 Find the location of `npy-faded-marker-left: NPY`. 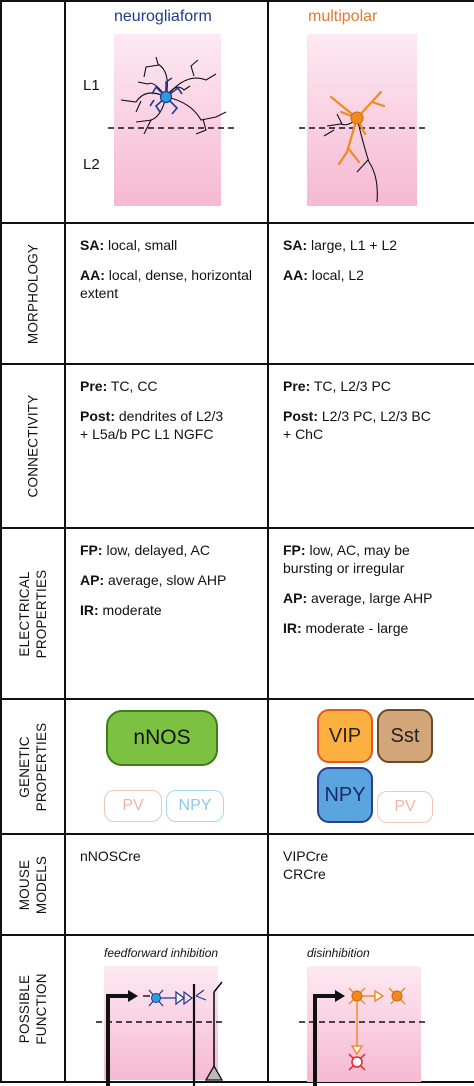

npy-faded-marker-left: NPY is located at coordinates (195, 806).